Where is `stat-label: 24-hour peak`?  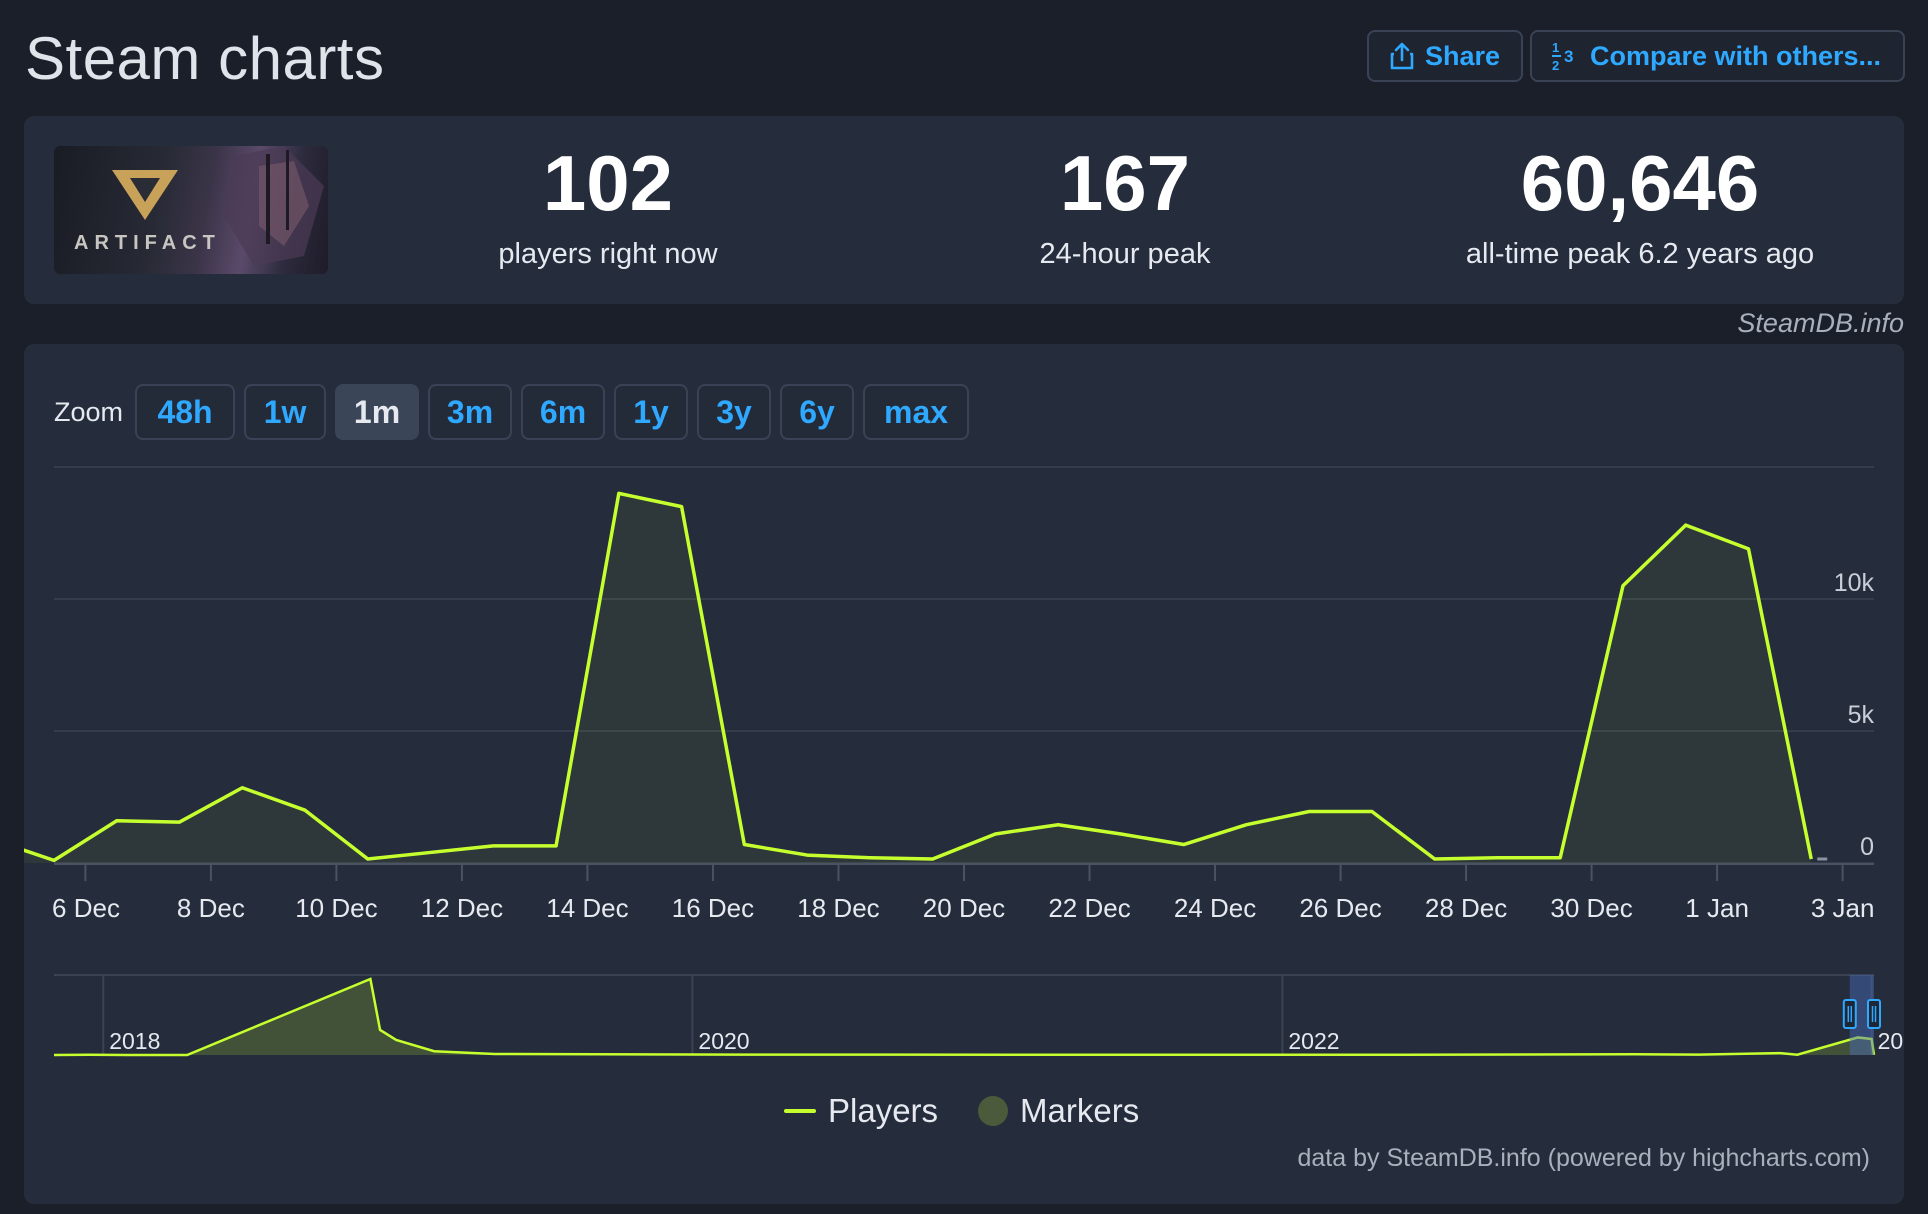 stat-label: 24-hour peak is located at coordinates (1125, 254).